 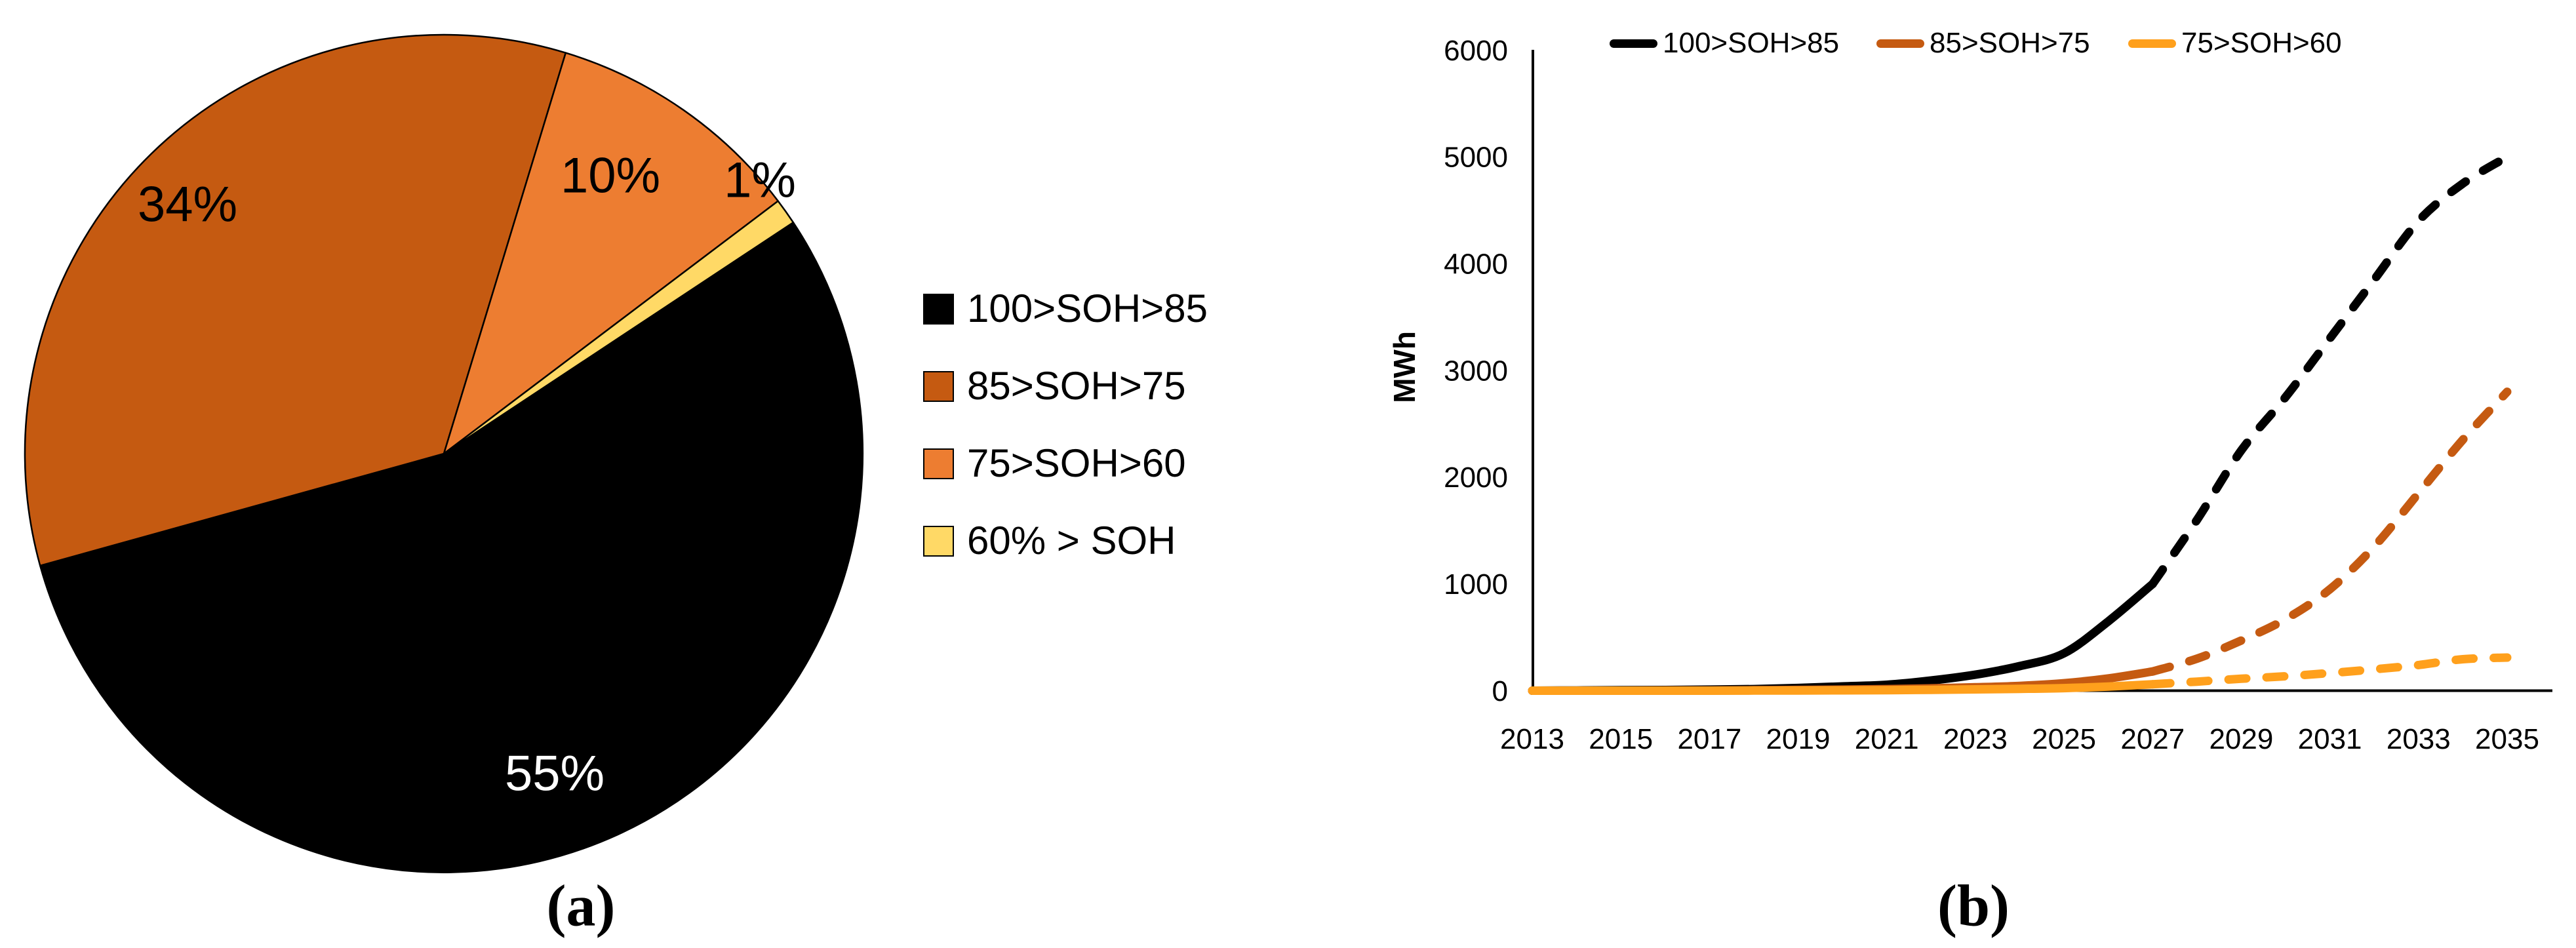 What do you see at coordinates (610, 176) in the screenshot?
I see `pie-data-label-10%: 10%` at bounding box center [610, 176].